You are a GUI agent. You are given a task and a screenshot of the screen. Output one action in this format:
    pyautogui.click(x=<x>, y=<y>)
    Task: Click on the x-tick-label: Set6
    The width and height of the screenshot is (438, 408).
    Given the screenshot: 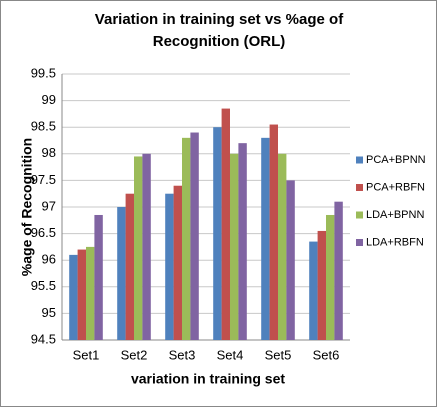 What is the action you would take?
    pyautogui.click(x=326, y=354)
    